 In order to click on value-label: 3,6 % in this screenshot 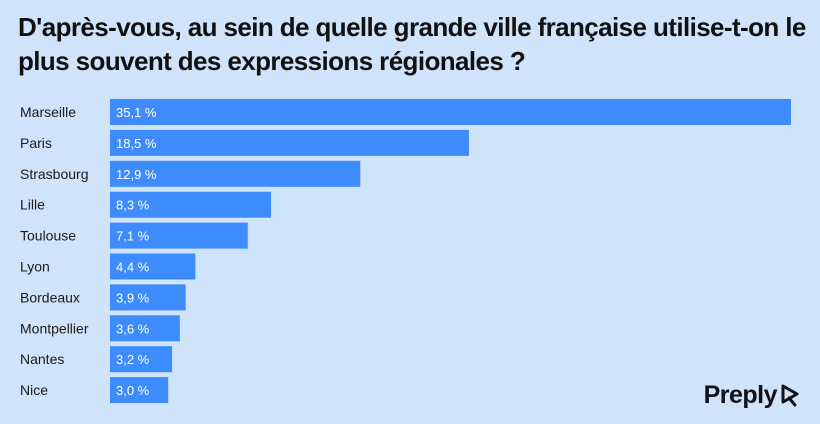, I will do `click(133, 328)`.